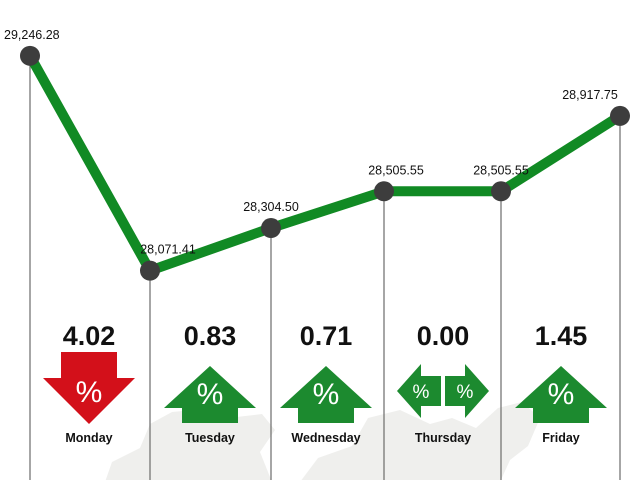  Describe the element at coordinates (168, 250) in the screenshot. I see `value-label: 28,071.41` at that location.